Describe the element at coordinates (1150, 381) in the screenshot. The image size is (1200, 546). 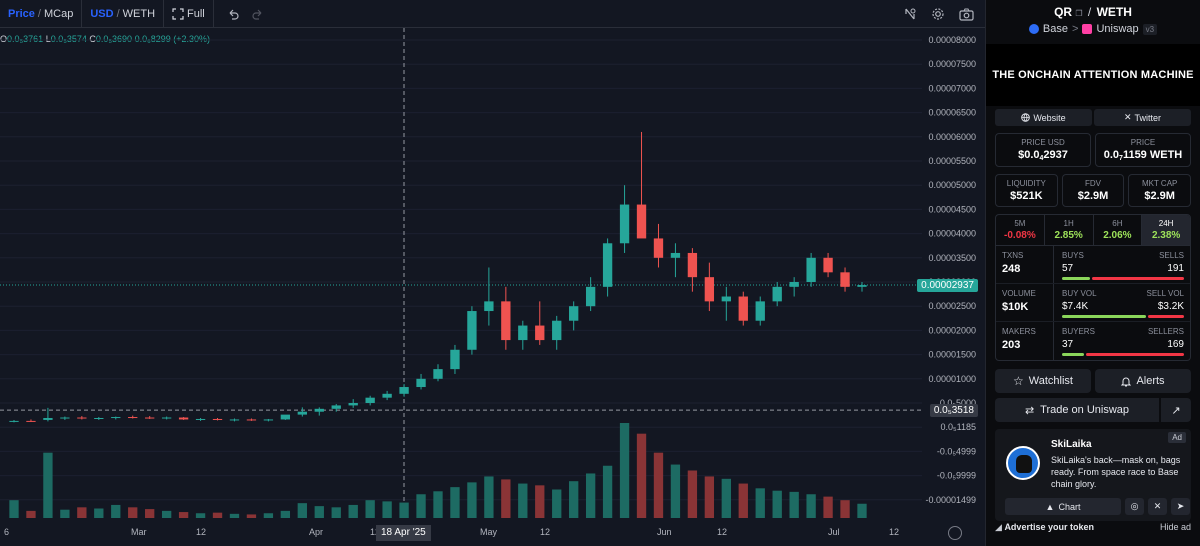
I see `alerts-label: Alerts` at that location.